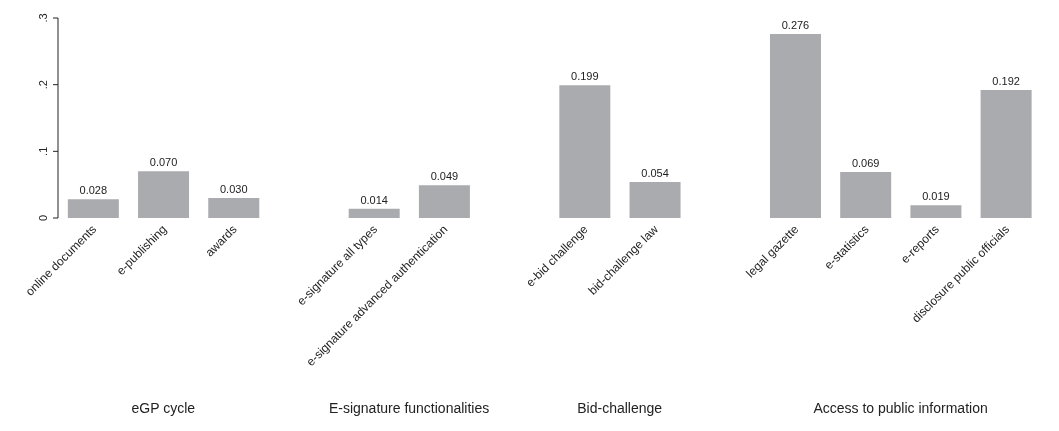 Image resolution: width=1059 pixels, height=431 pixels. Describe the element at coordinates (900, 408) in the screenshot. I see `text: Access to public information` at that location.